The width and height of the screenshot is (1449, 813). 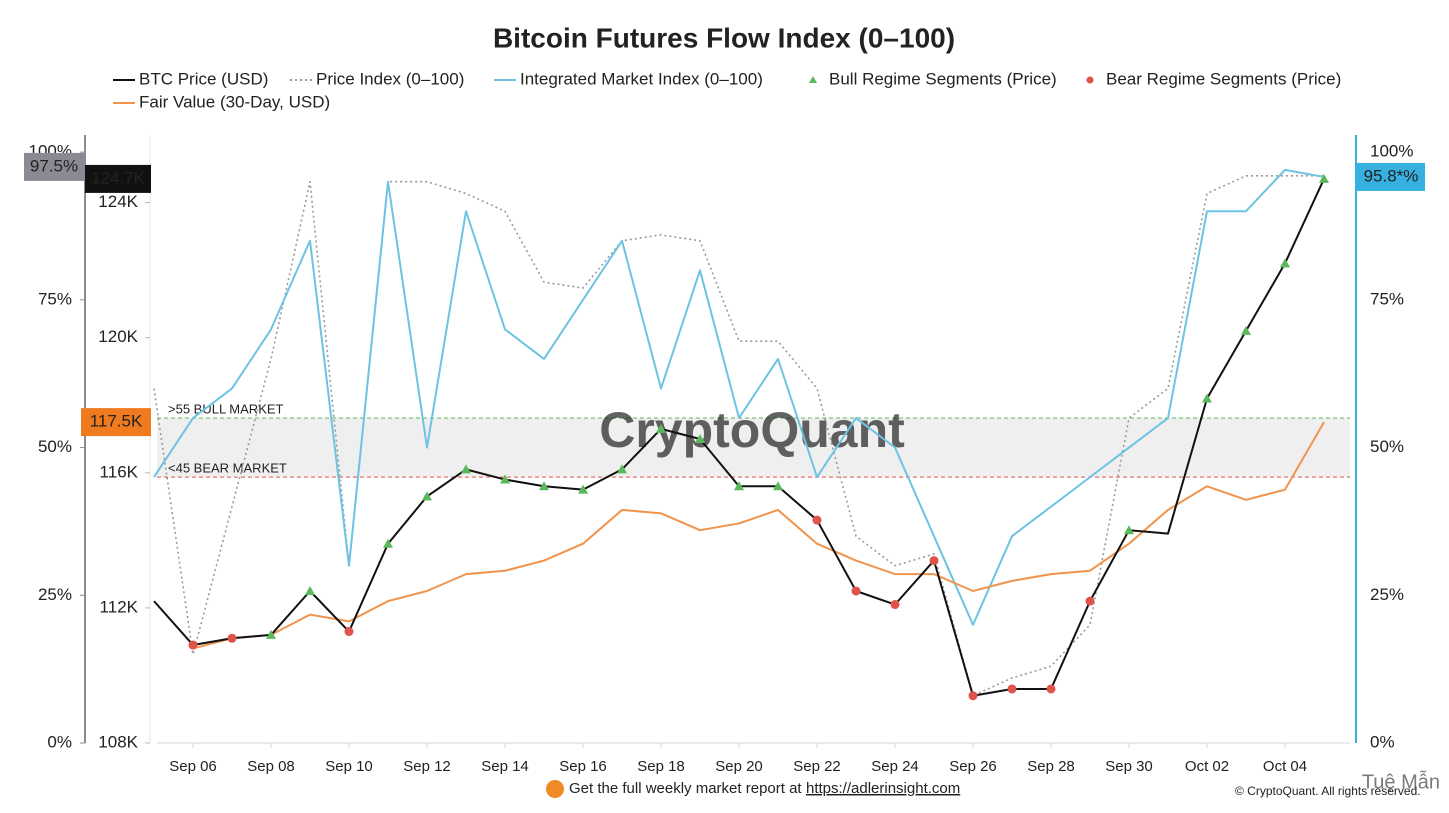 What do you see at coordinates (752, 430) in the screenshot?
I see `watermark: CryptoQuant` at bounding box center [752, 430].